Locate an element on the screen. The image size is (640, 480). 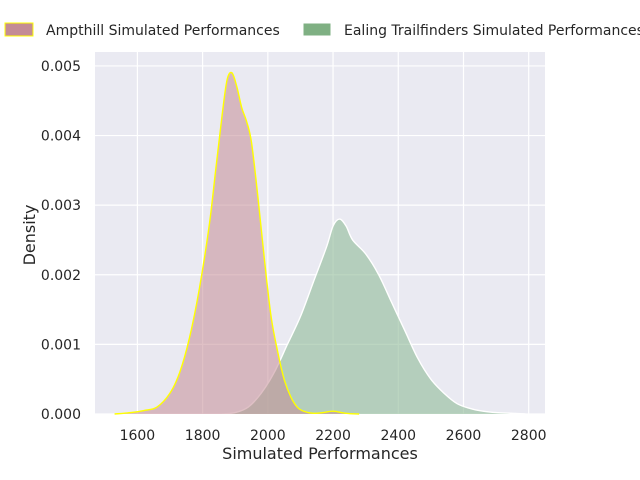
y-tick-label: 0.004 is located at coordinates (61, 137).